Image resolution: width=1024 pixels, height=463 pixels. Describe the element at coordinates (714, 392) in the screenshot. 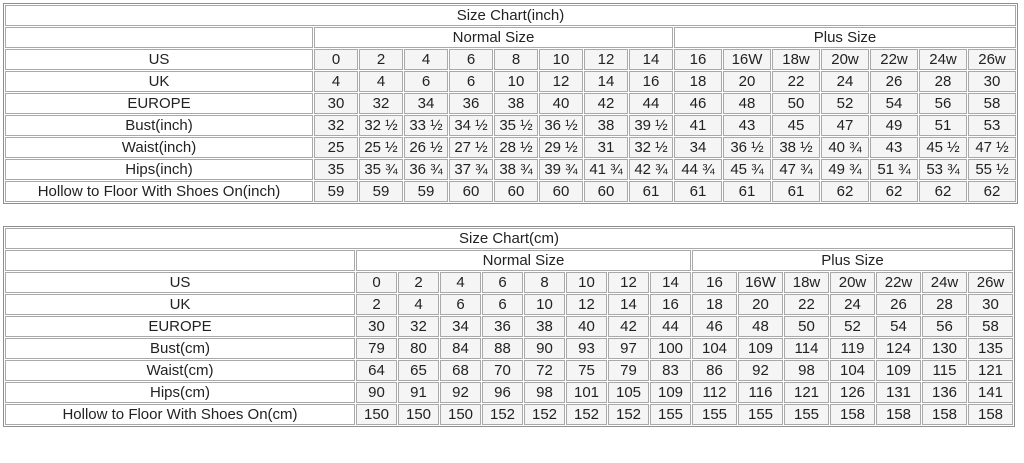

I see `size-value-cell: 112` at that location.